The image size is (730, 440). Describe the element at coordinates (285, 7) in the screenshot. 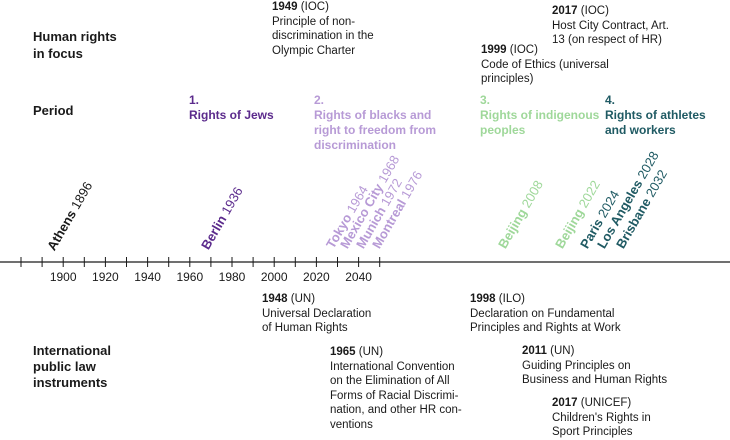

I see `note-year: 1949` at that location.